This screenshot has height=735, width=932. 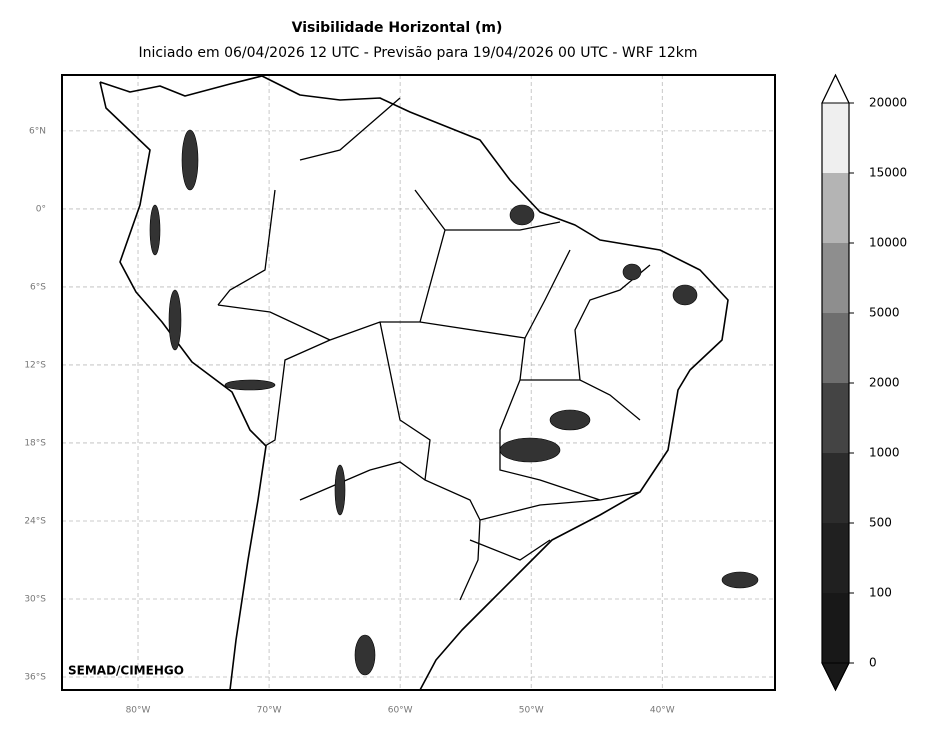 What do you see at coordinates (873, 663) in the screenshot?
I see `colorbar-tick-label: 0` at bounding box center [873, 663].